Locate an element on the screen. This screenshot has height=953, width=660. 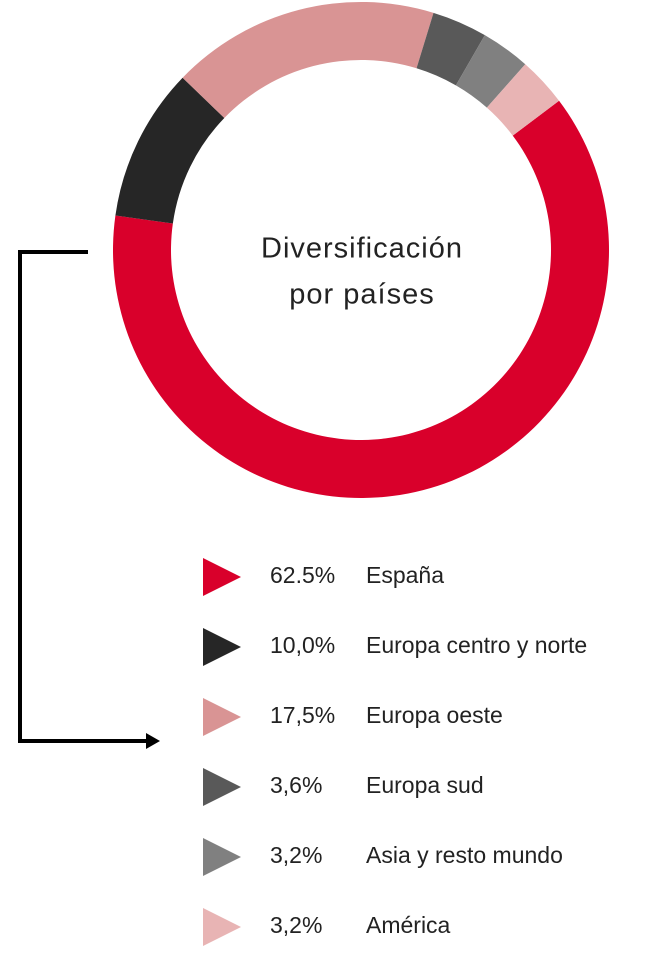
legend-value: 17,5% is located at coordinates (302, 715).